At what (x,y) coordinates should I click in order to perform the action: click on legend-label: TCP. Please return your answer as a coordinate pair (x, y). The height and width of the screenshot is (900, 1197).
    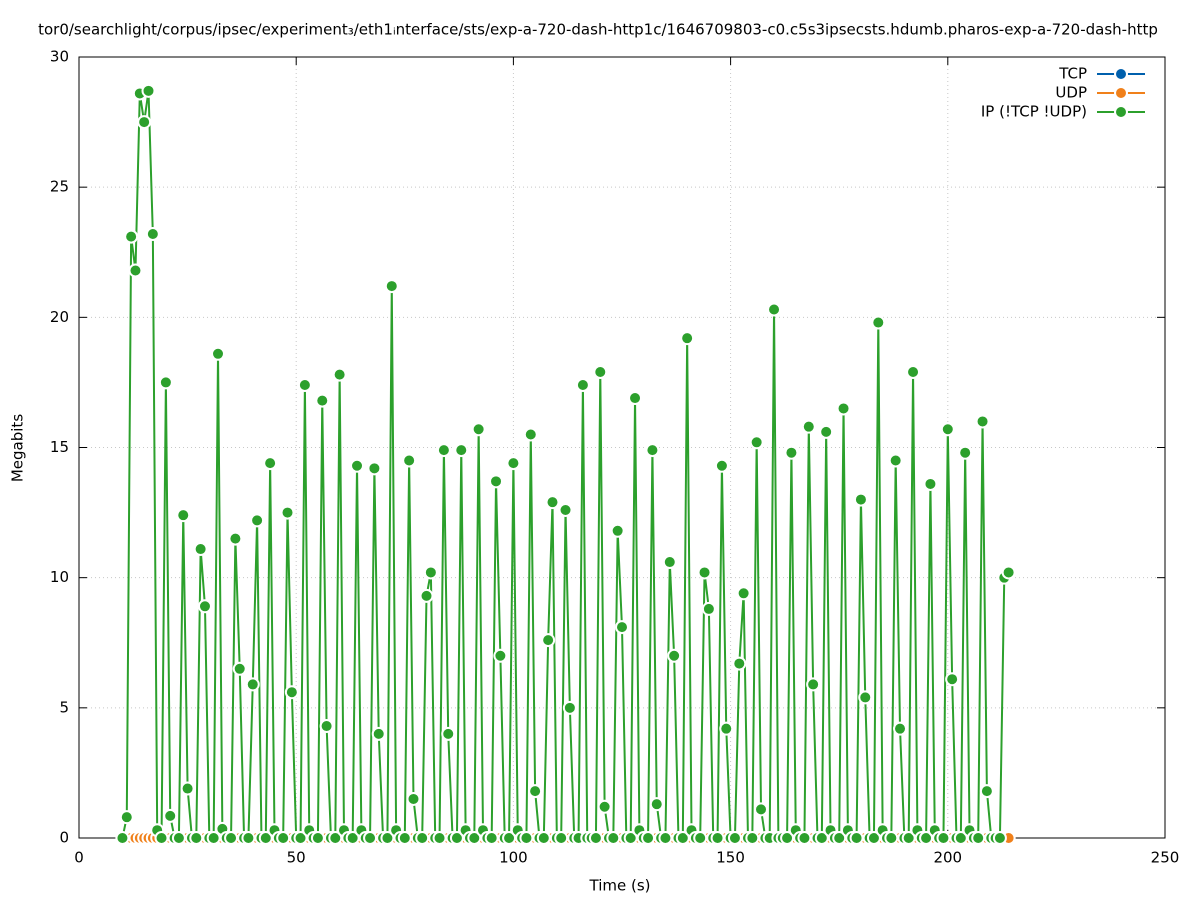
    Looking at the image, I should click on (1072, 74).